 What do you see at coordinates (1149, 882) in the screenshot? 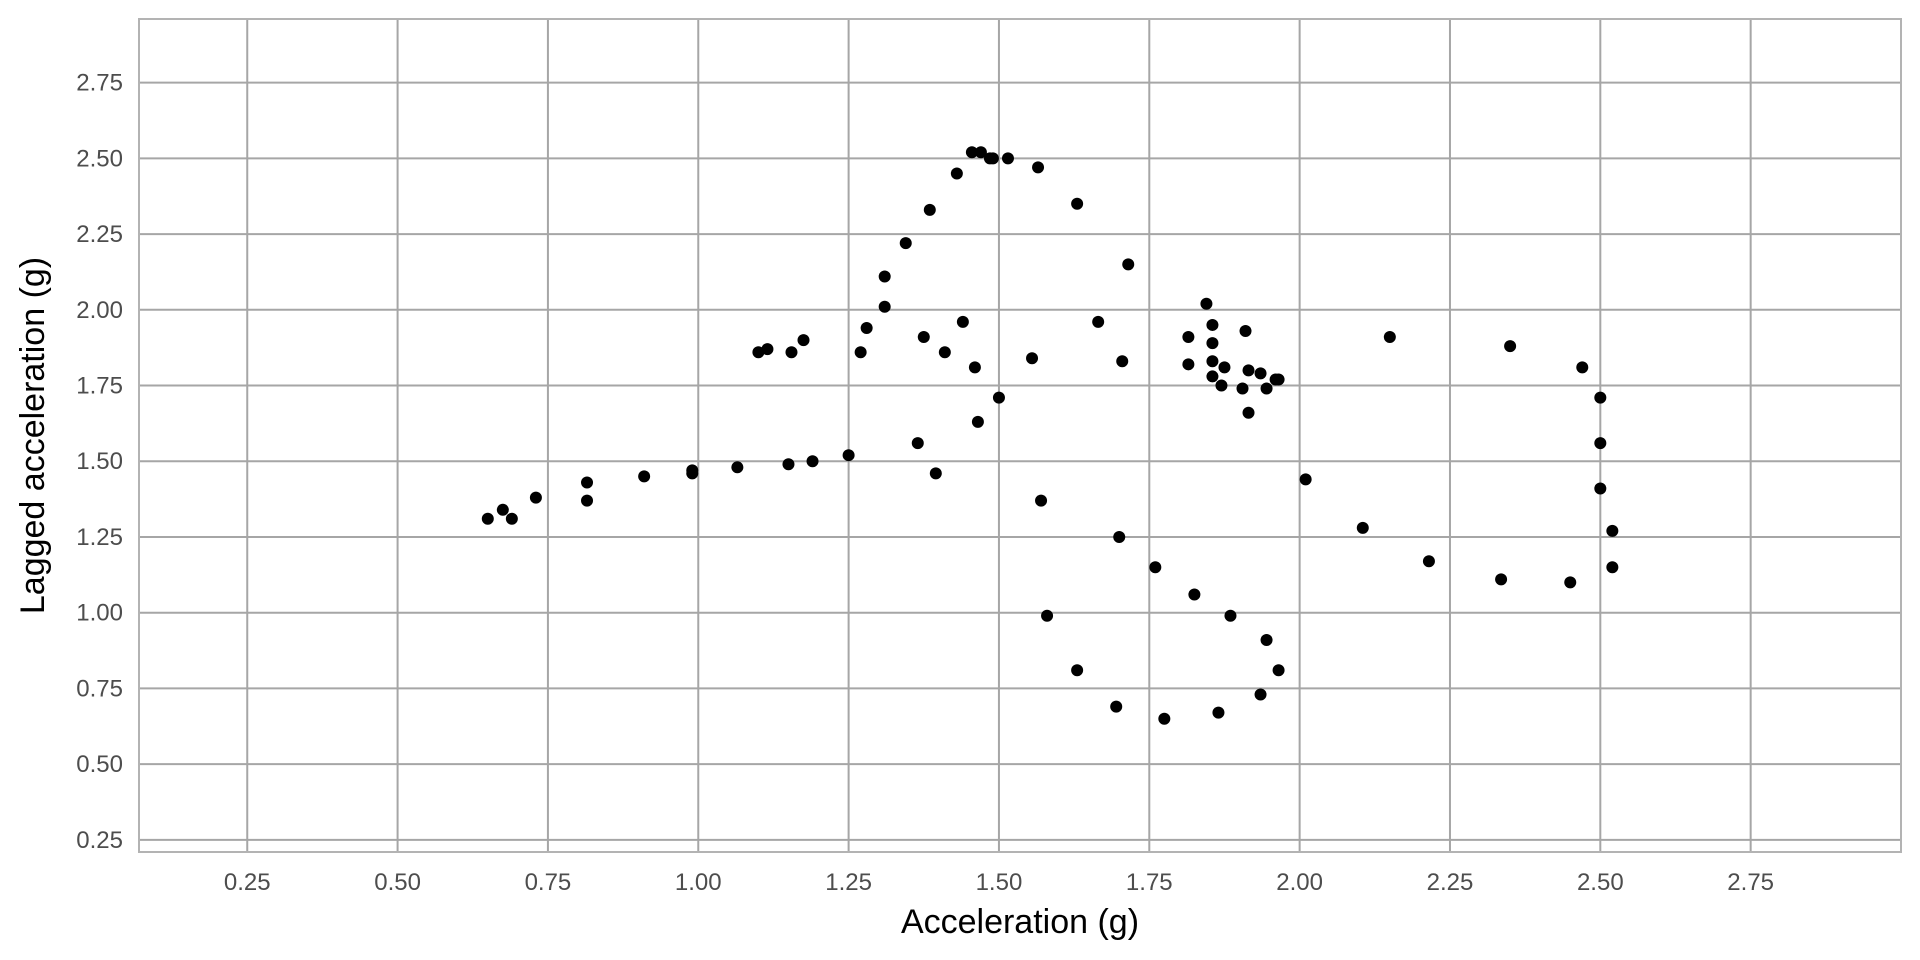
I see `x-tick-label: 1.75` at bounding box center [1149, 882].